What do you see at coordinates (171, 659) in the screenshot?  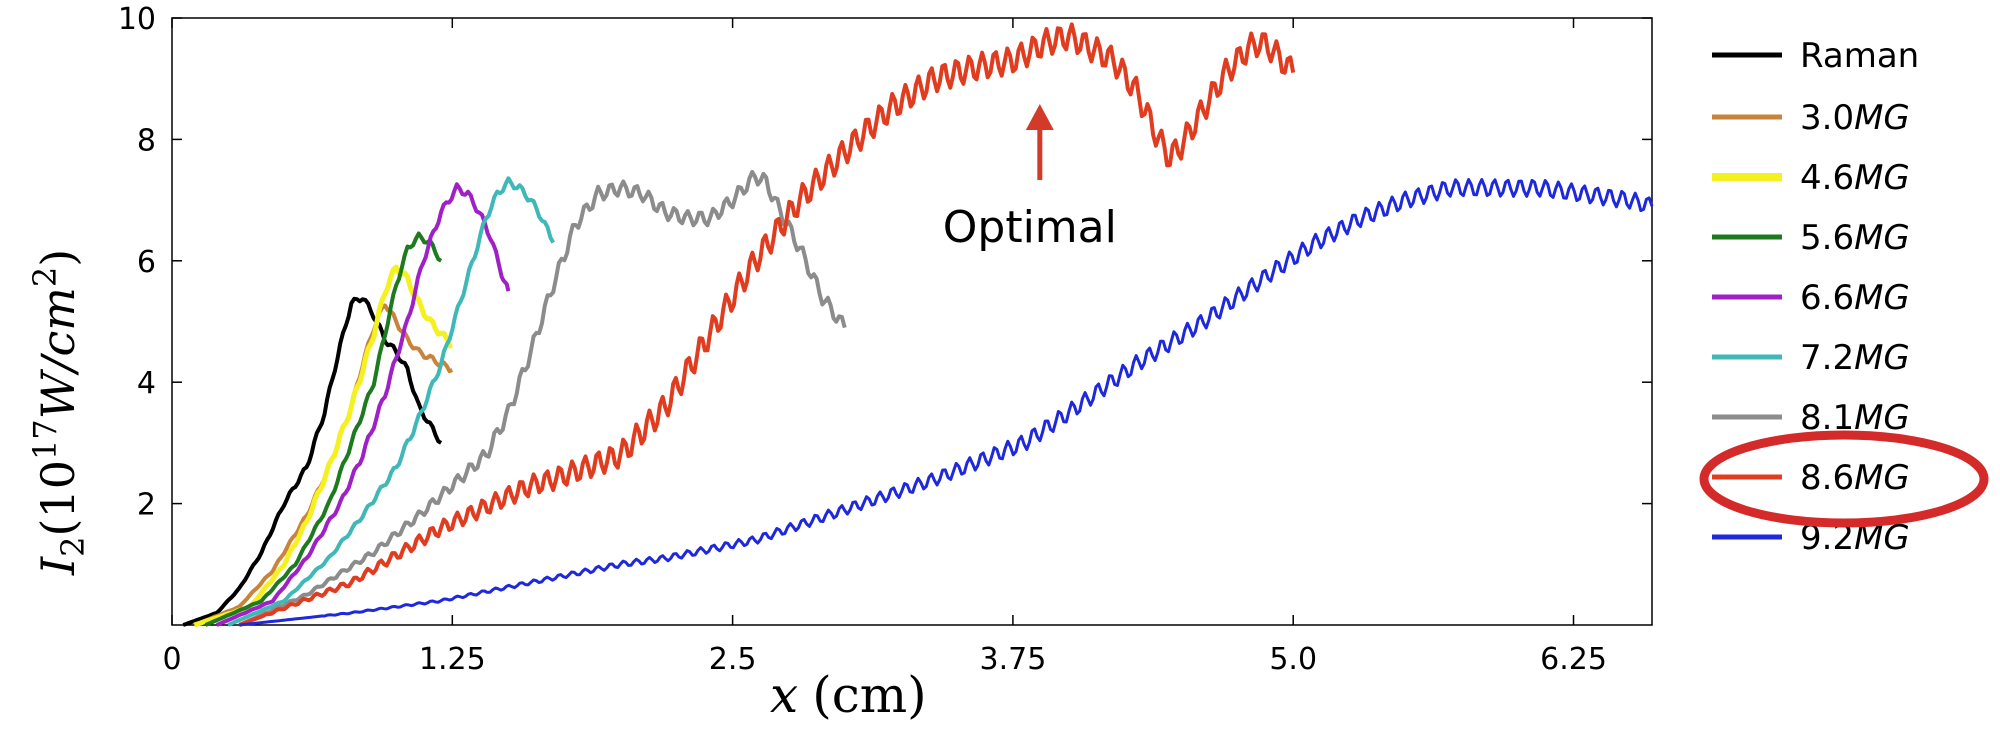 I see `x-tick-label: 0` at bounding box center [171, 659].